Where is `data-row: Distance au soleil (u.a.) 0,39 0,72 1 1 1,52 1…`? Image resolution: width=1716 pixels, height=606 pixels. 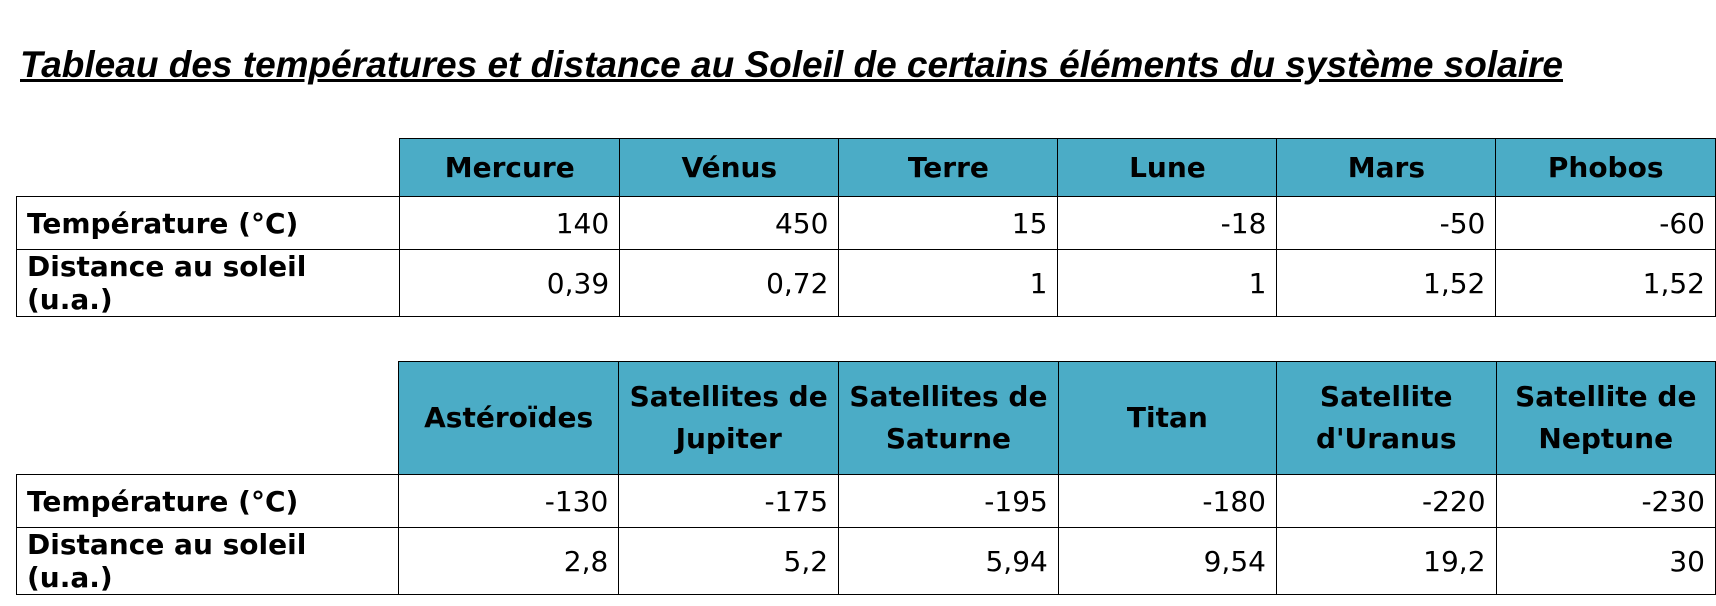
data-row: Distance au soleil (u.a.) 0,39 0,72 1 1 1,52 1… is located at coordinates (865, 283).